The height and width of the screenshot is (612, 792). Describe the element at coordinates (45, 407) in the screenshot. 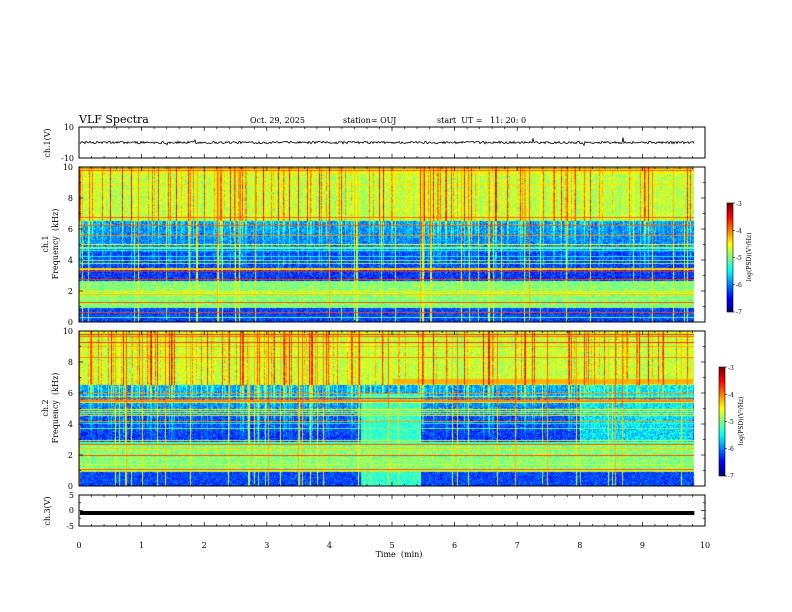

I see `ch2-ylabel: ch.2` at that location.